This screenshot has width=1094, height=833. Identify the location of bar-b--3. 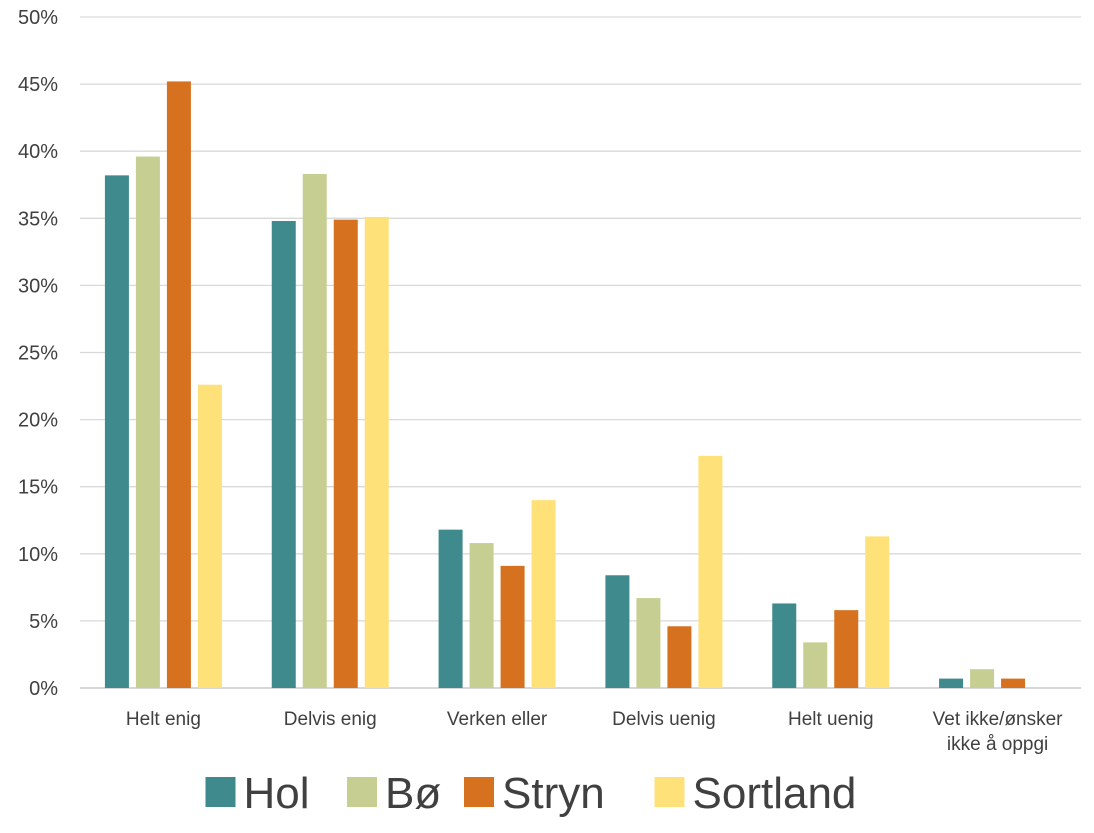
(648, 643).